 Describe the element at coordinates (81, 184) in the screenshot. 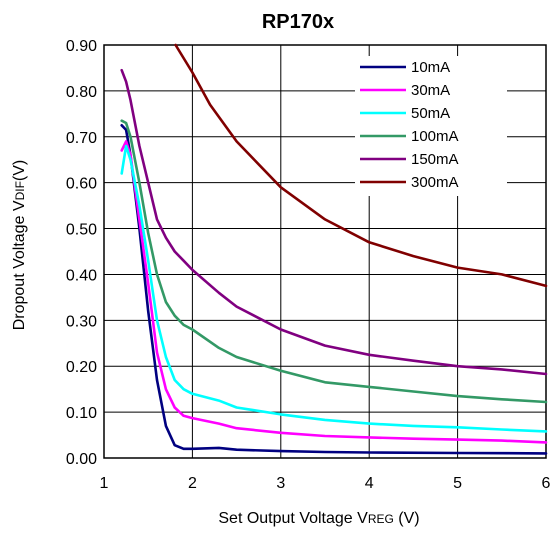

I see `y-tick-label: 0.60` at that location.